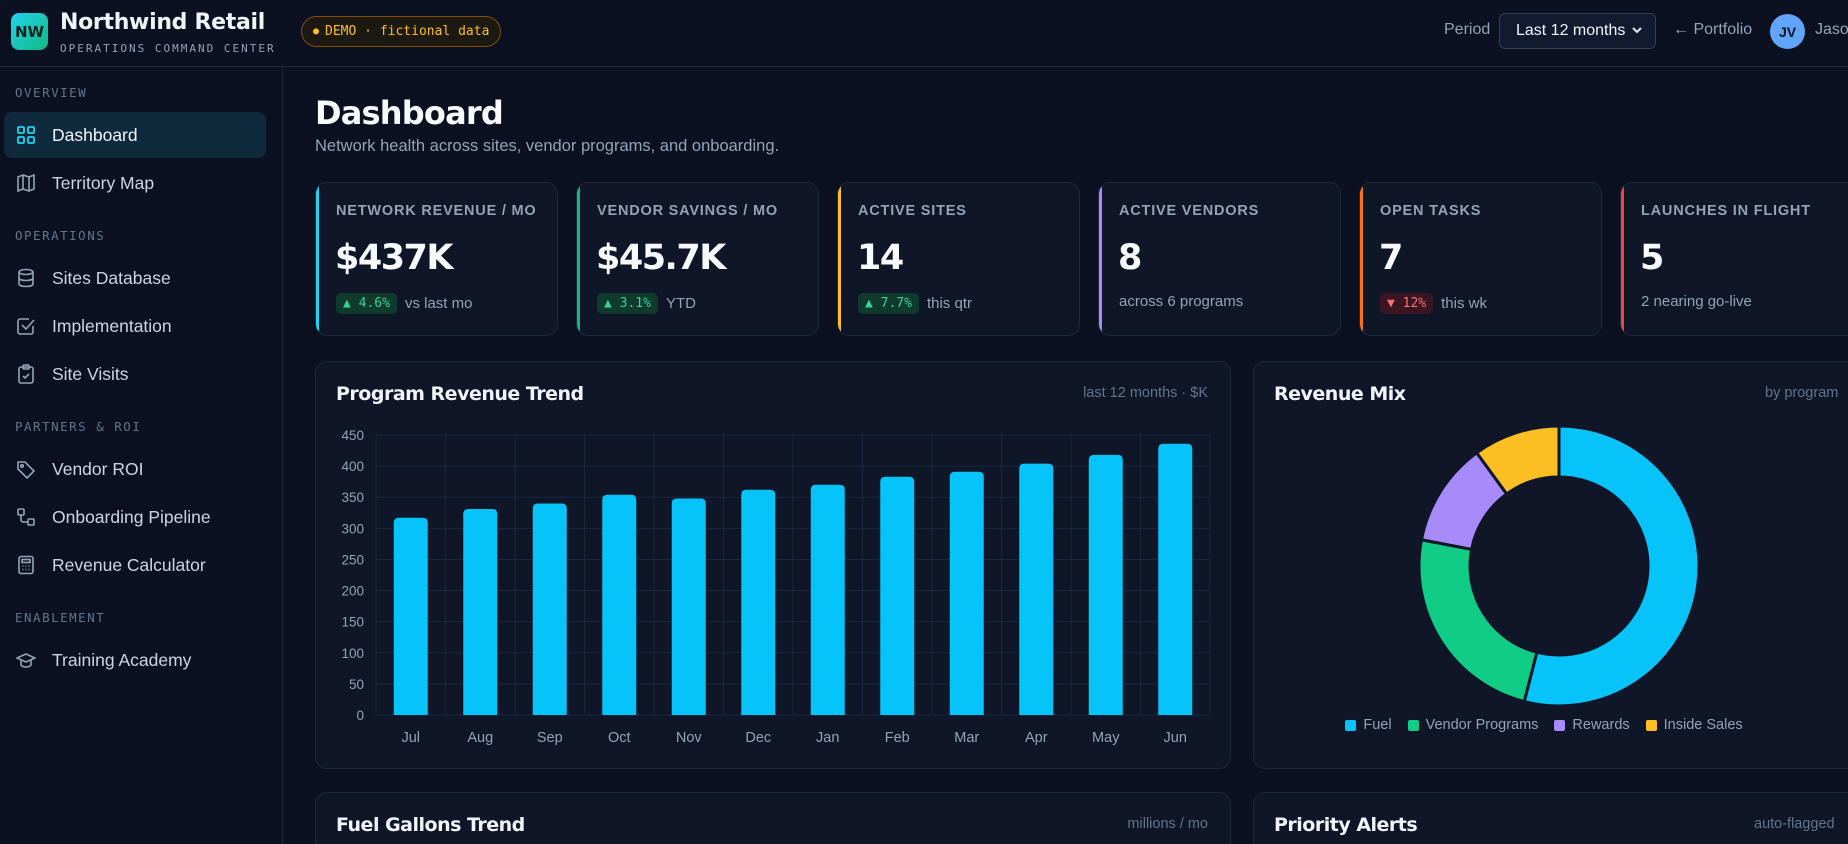 This screenshot has height=844, width=1848. Describe the element at coordinates (1106, 738) in the screenshot. I see `x-tick-label: May` at that location.